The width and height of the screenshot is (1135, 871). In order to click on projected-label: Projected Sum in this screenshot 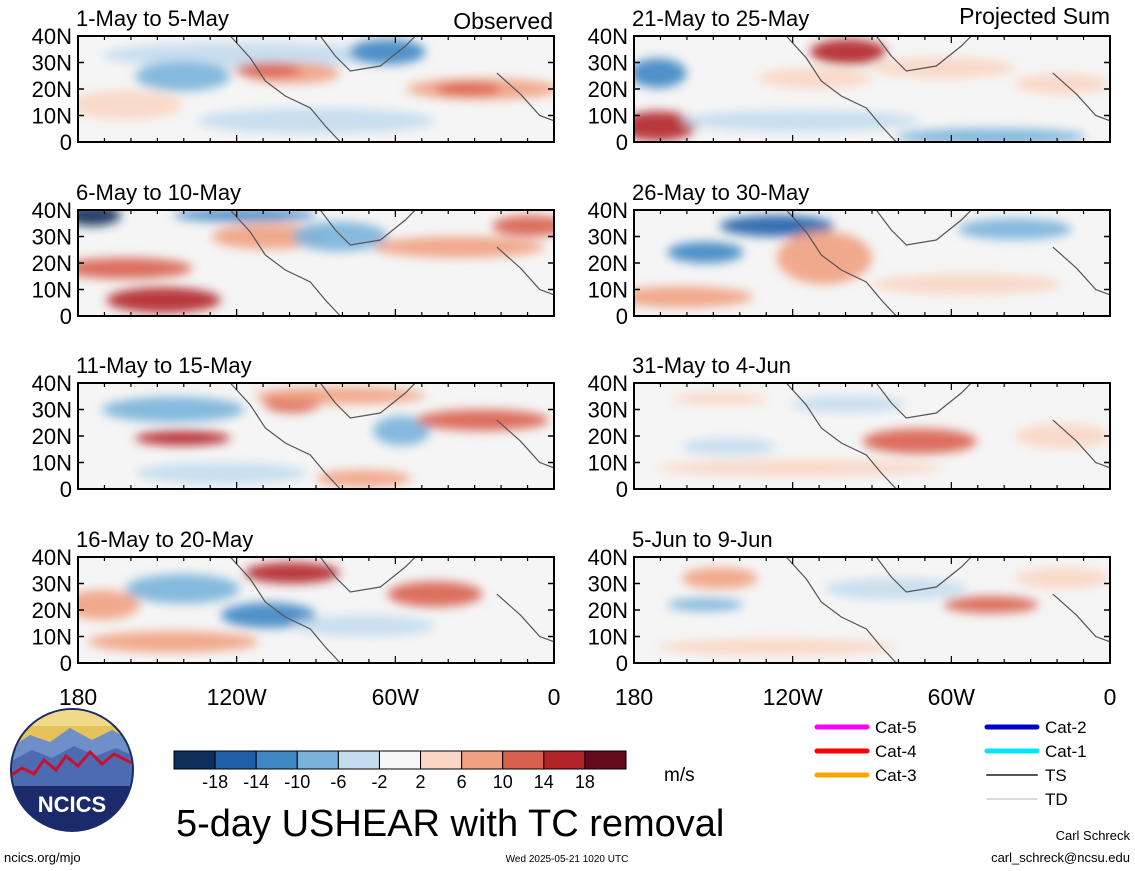, I will do `click(1034, 16)`.